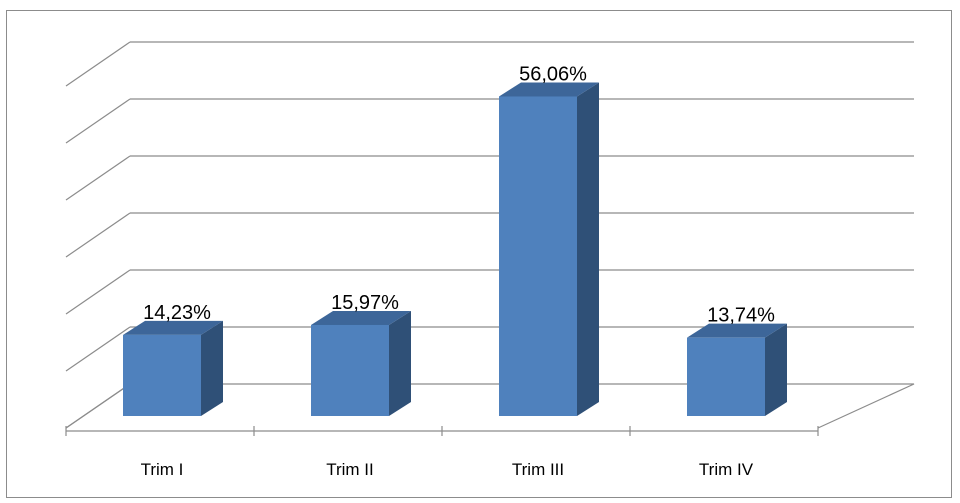 The image size is (960, 503). Describe the element at coordinates (741, 316) in the screenshot. I see `data-label: 13,74%` at that location.